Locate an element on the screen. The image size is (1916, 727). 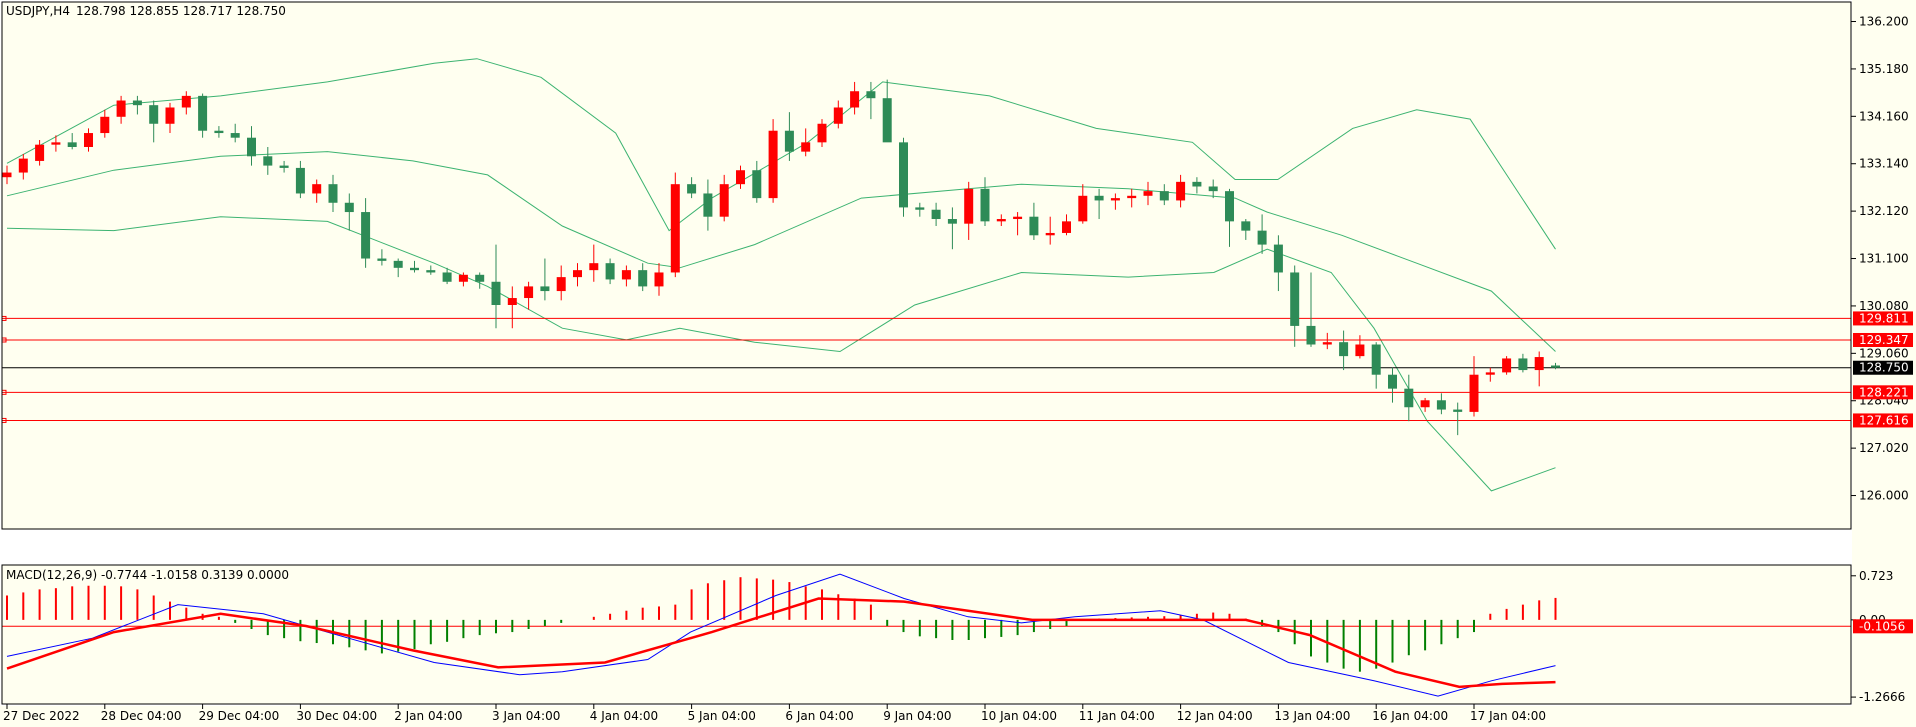
price-chart-title: USDJPY,H4 is located at coordinates (38, 11).